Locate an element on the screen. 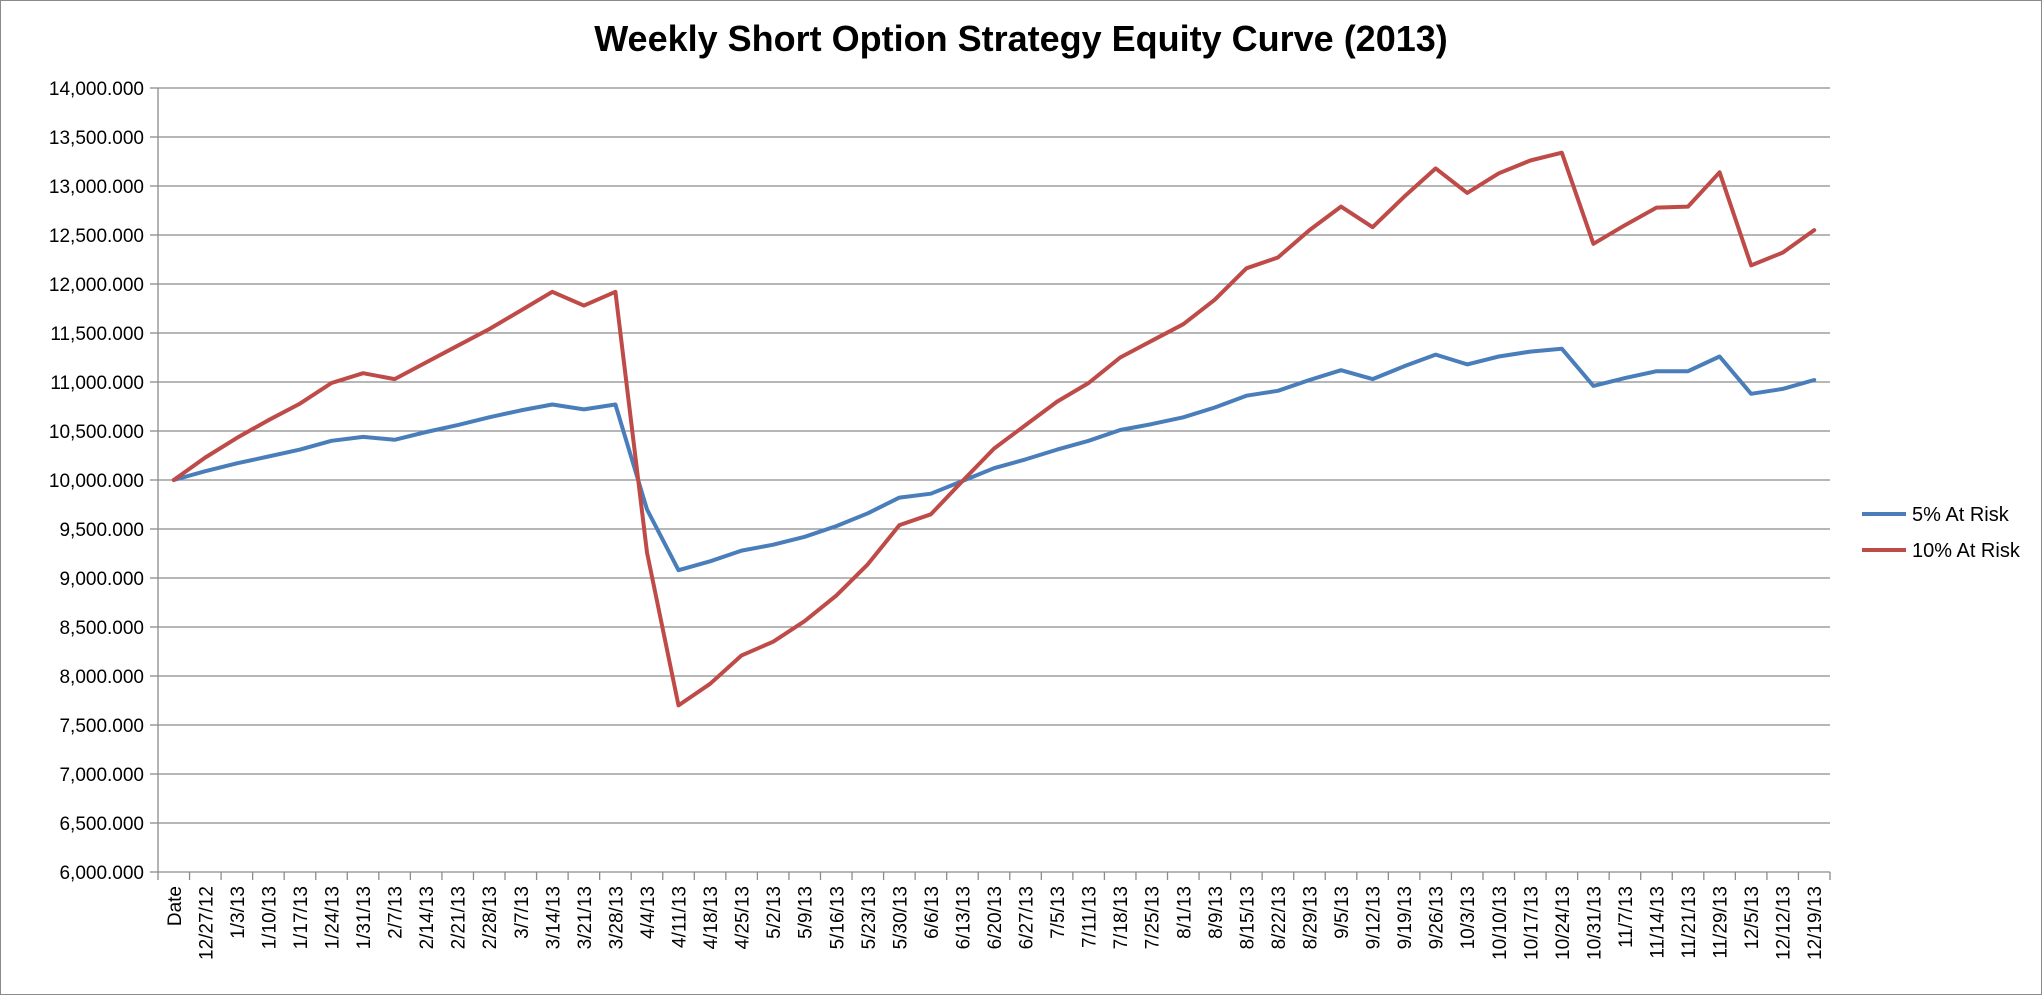 This screenshot has width=2042, height=995. x-tick-label: 12/19/13 is located at coordinates (1815, 923).